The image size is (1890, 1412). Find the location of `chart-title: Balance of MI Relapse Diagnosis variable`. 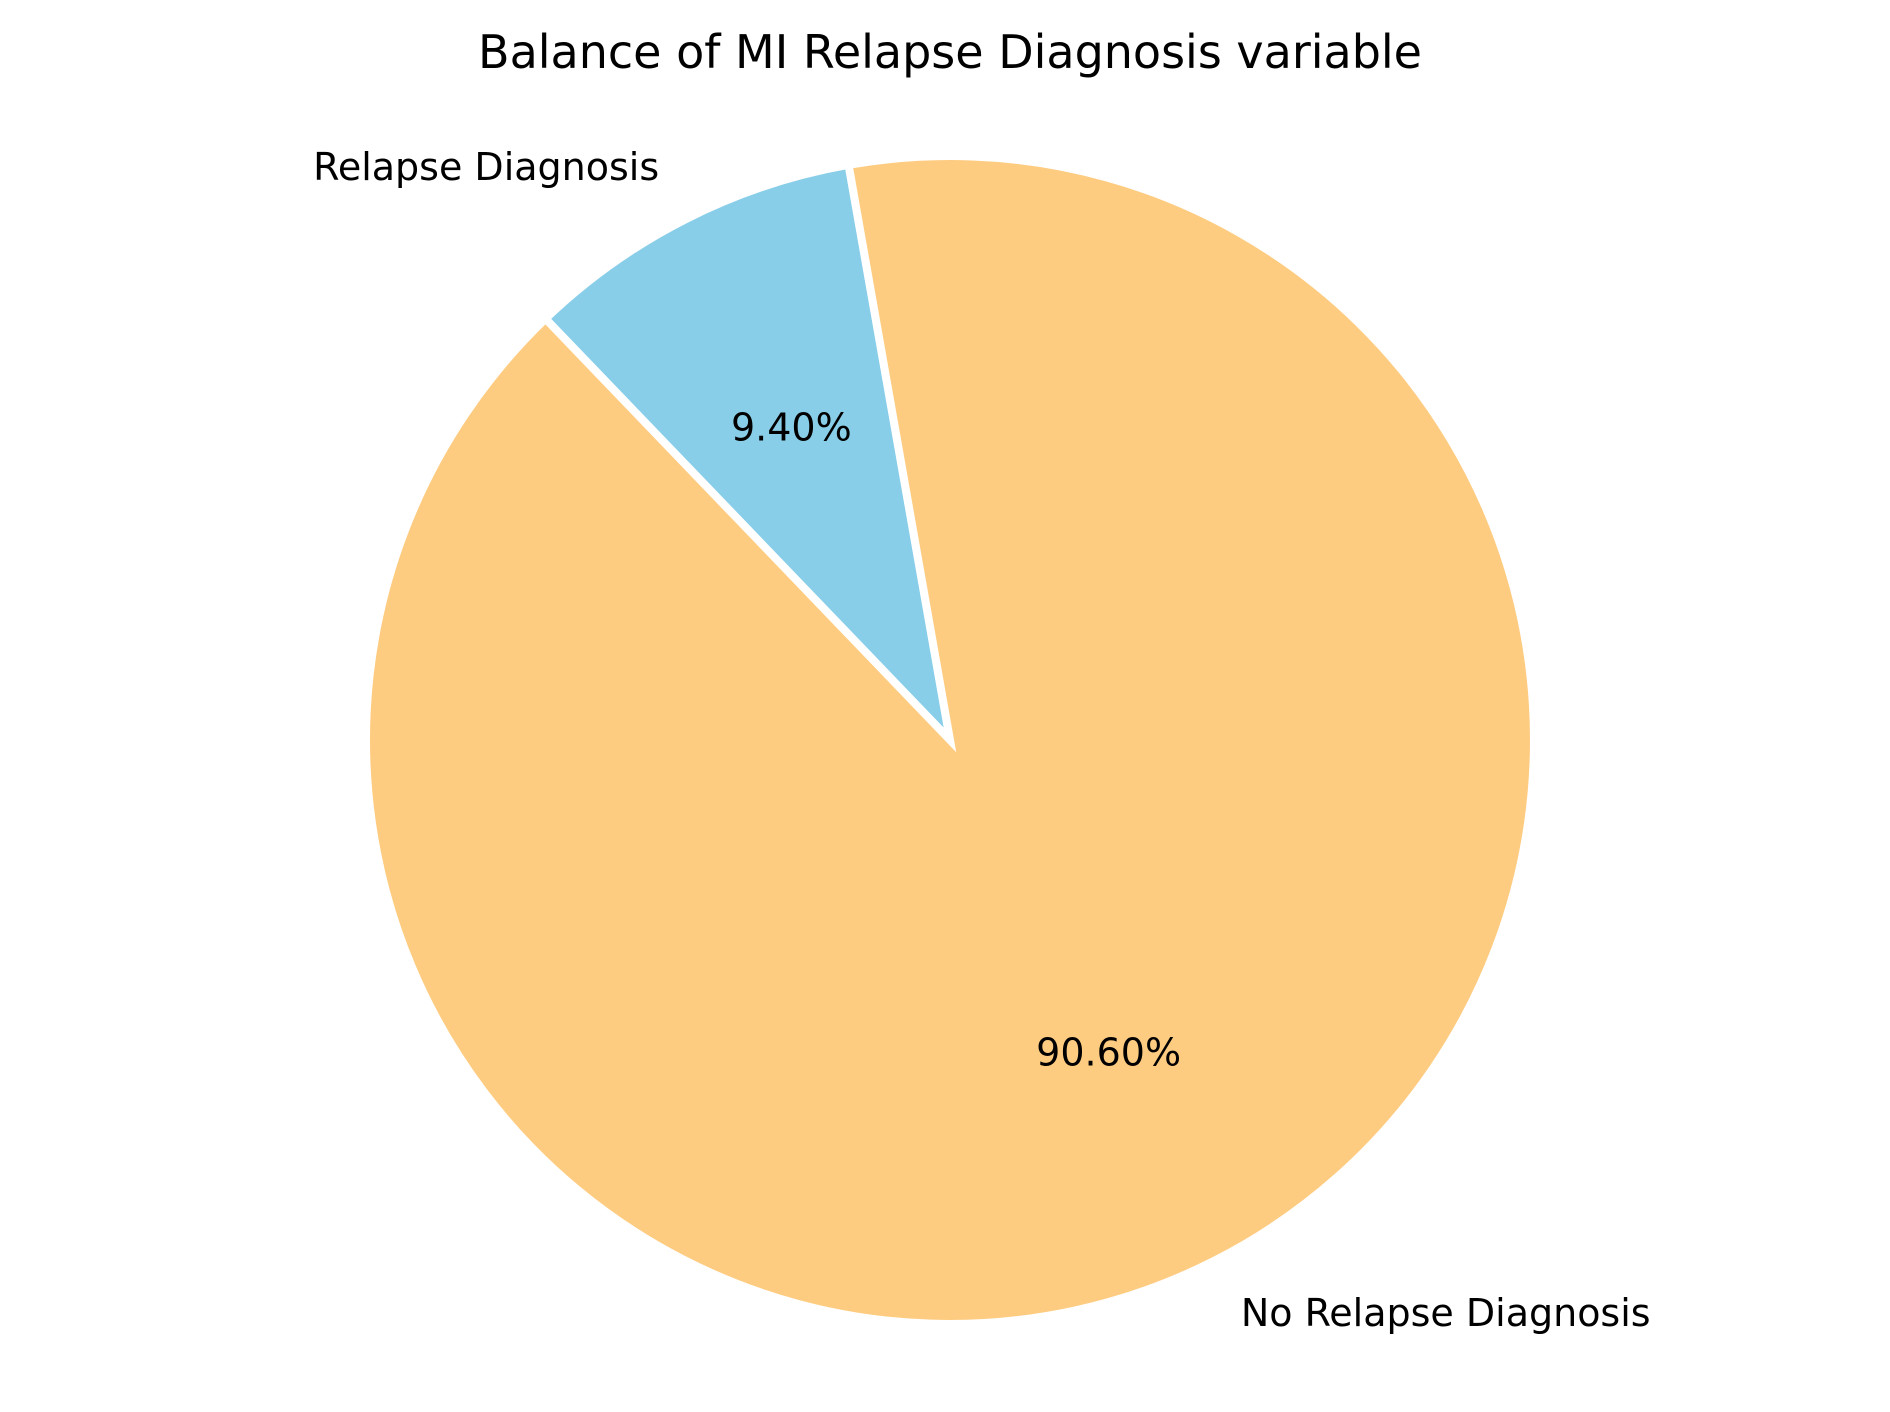

chart-title: Balance of MI Relapse Diagnosis variable is located at coordinates (950, 52).